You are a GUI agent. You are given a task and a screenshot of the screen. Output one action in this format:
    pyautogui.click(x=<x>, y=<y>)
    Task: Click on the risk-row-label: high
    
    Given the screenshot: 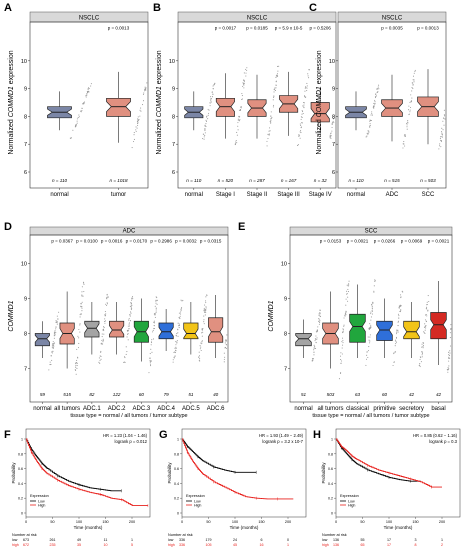 What is the action you would take?
    pyautogui.click(x=325, y=545)
    